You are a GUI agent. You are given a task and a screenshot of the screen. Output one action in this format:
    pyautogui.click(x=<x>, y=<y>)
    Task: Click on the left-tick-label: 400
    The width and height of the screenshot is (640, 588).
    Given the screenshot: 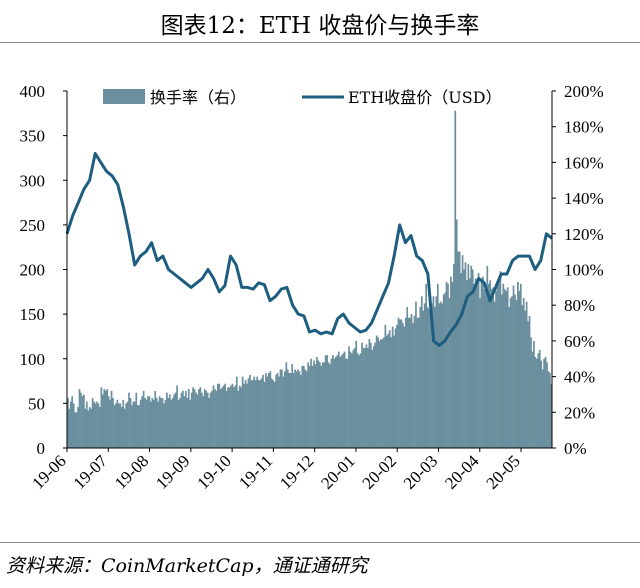 What is the action you would take?
    pyautogui.click(x=33, y=91)
    